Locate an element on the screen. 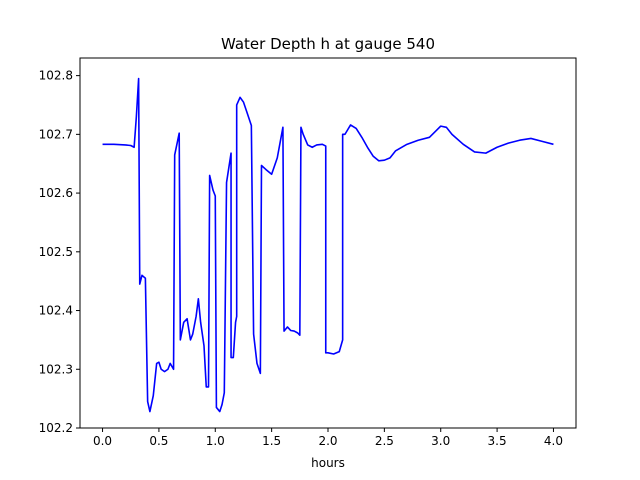 This screenshot has width=640, height=480. x-tick-label: 0.0 is located at coordinates (102, 441).